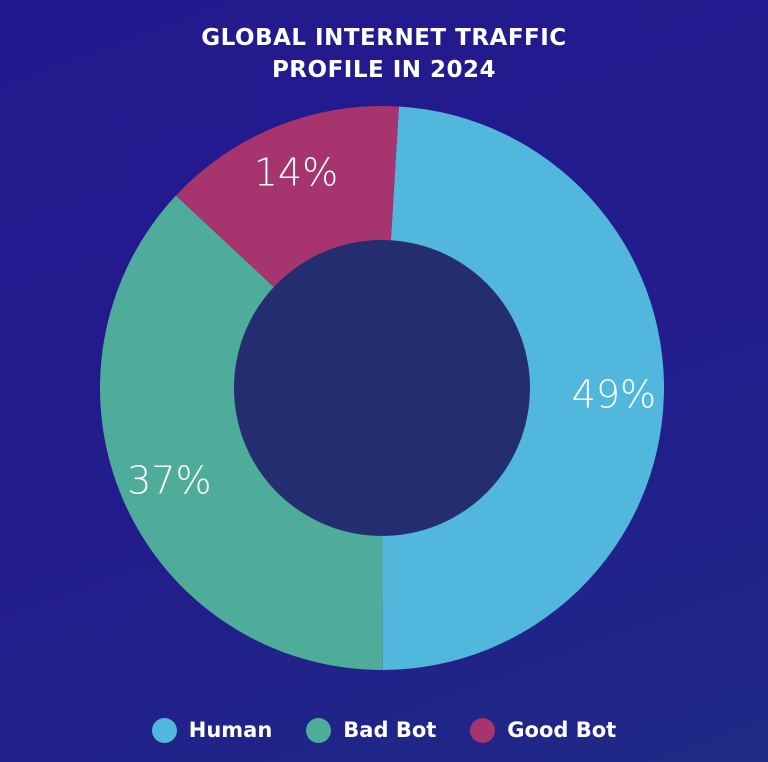  What do you see at coordinates (296, 173) in the screenshot?
I see `slice-label-good-bot: 14%` at bounding box center [296, 173].